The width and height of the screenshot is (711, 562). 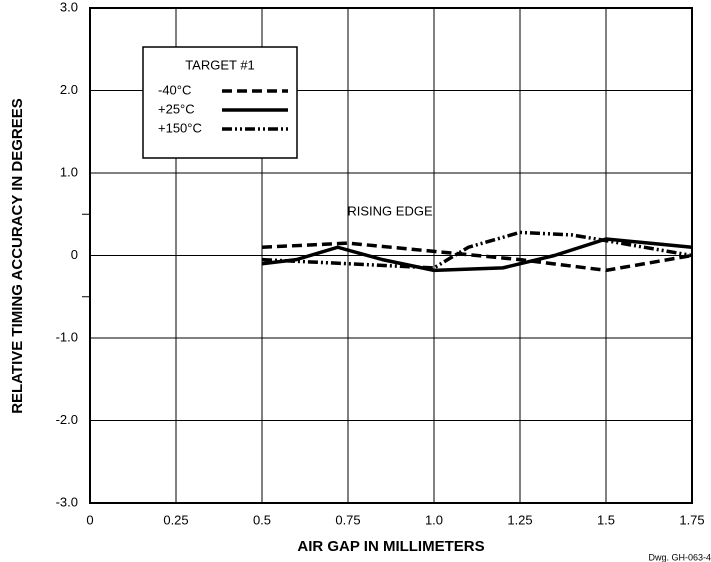 What do you see at coordinates (74, 254) in the screenshot?
I see `y-tick-label: 0` at bounding box center [74, 254].